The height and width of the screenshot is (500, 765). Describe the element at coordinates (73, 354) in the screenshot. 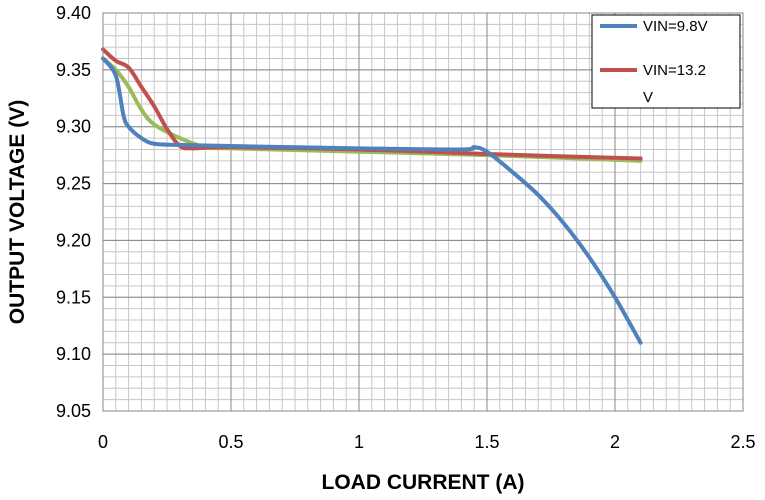

I see `y-tick-label: 9.10` at that location.